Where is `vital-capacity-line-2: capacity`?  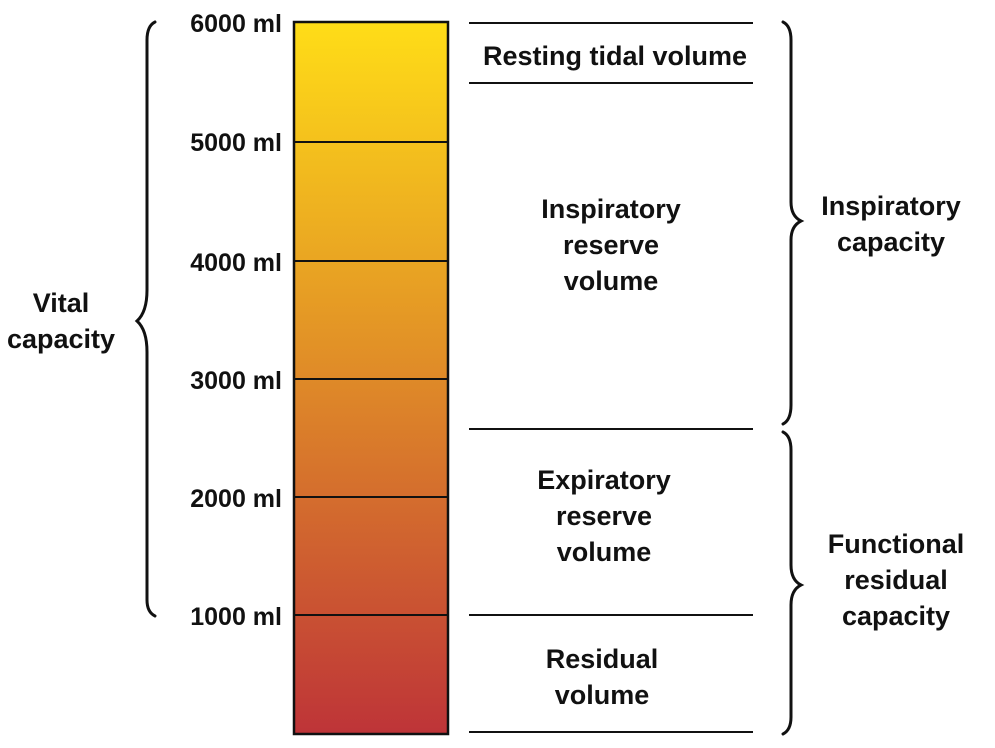 vital-capacity-line-2: capacity is located at coordinates (61, 339).